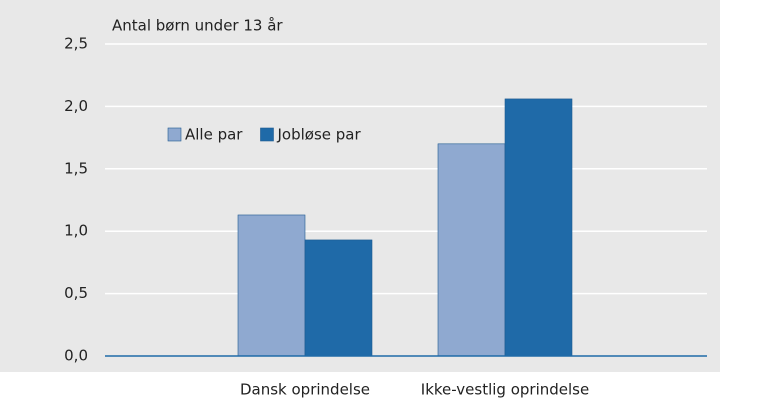  Describe the element at coordinates (76, 168) in the screenshot. I see `y-tick-label: 1,5` at that location.